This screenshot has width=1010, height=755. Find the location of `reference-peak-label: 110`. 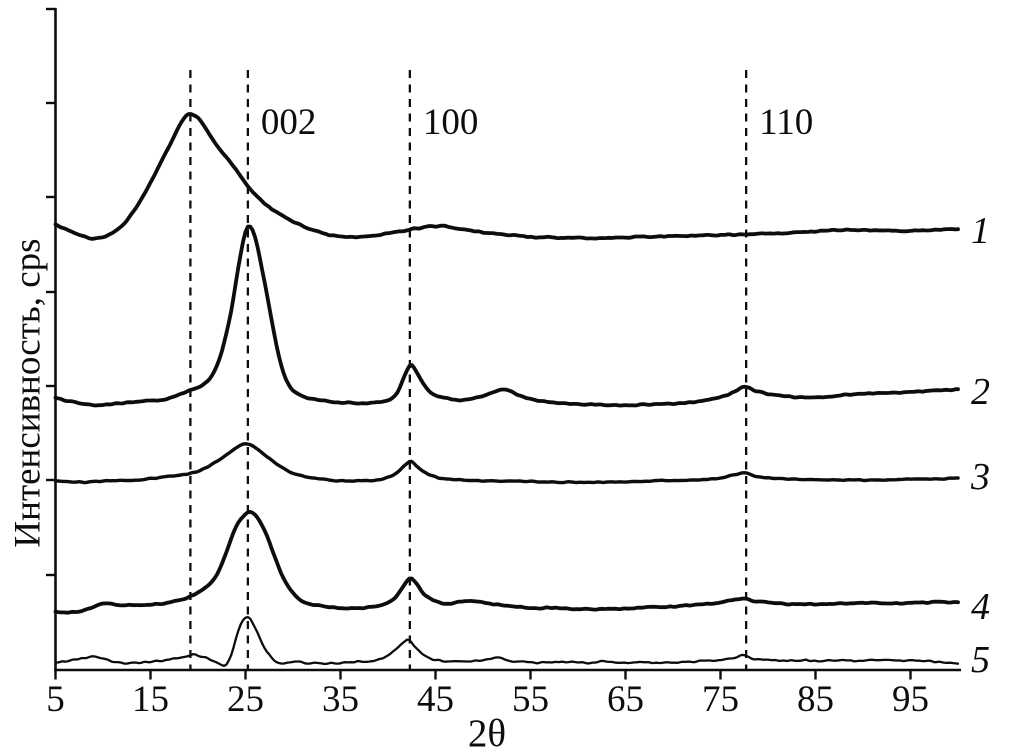

reference-peak-label: 110 is located at coordinates (786, 122).